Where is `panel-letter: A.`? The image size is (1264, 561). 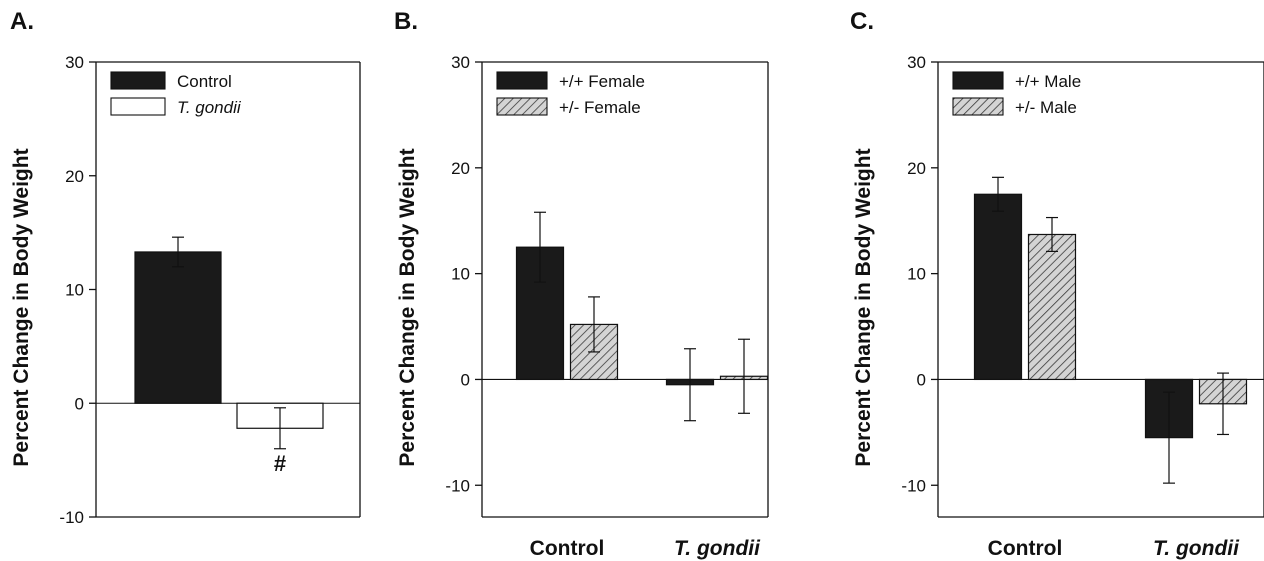 panel-letter: A. is located at coordinates (22, 21).